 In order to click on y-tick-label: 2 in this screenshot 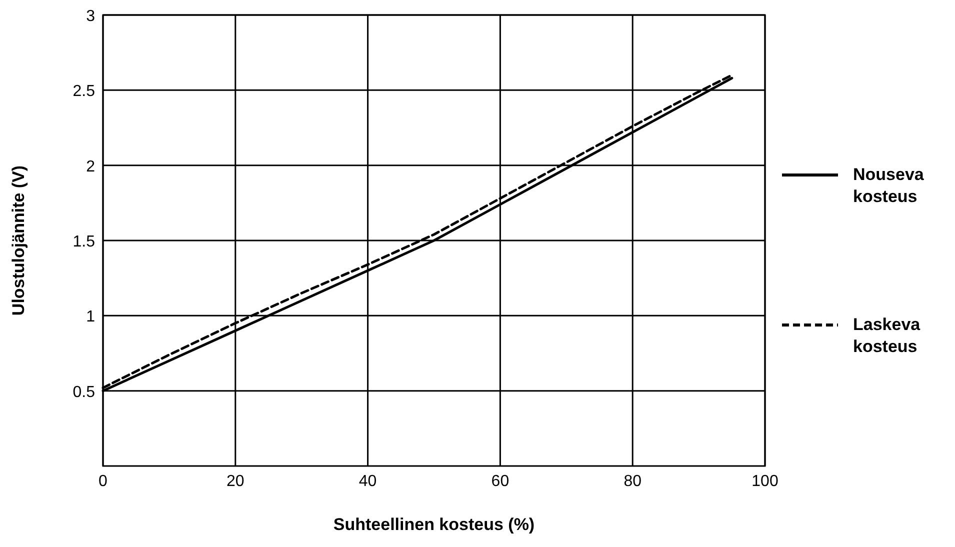, I will do `click(91, 167)`.